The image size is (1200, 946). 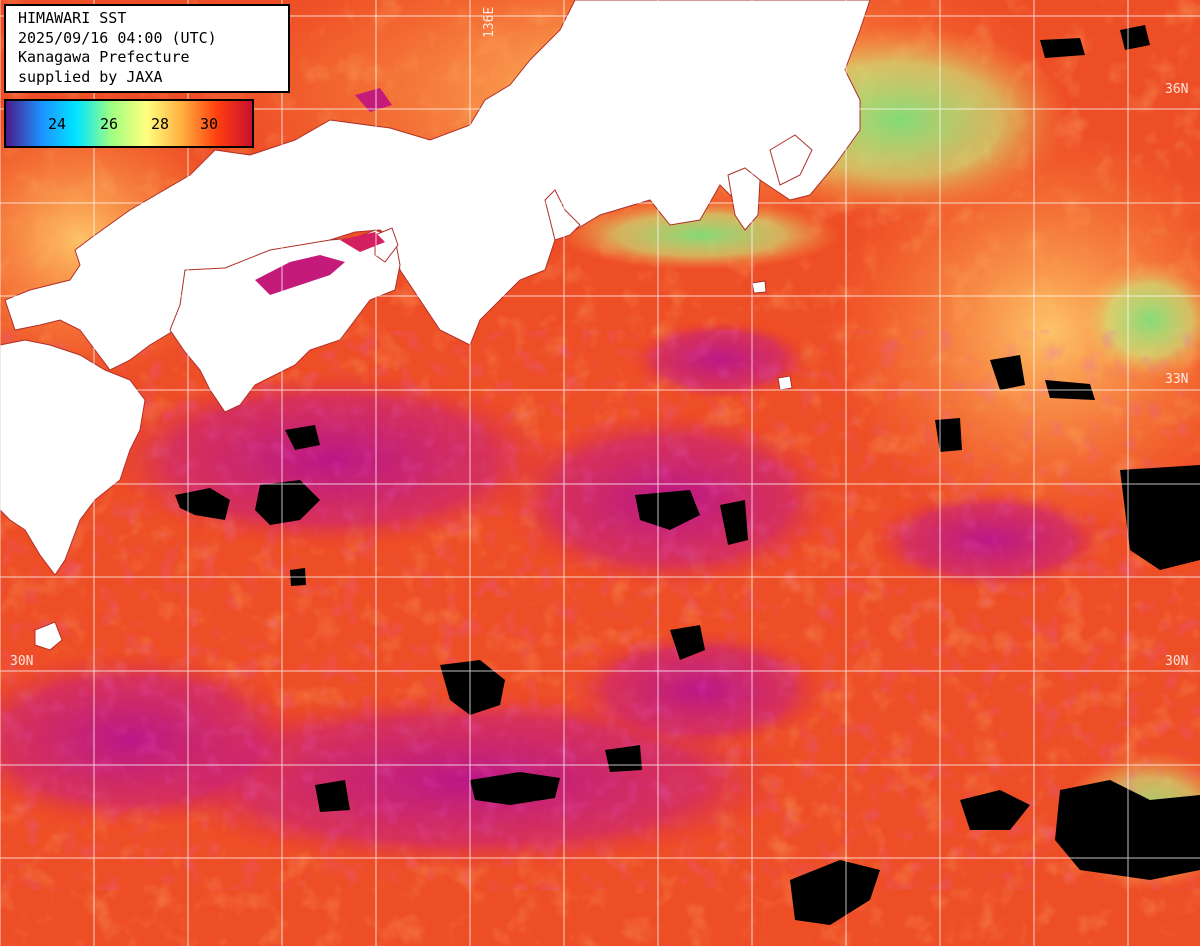 I want to click on lat-label-36n: 36N, so click(x=1177, y=89).